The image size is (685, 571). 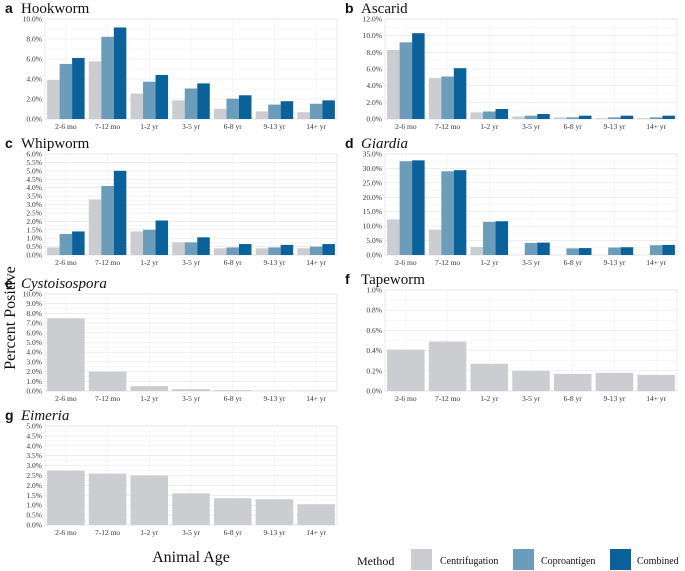 I want to click on x-axis-title: Animal Age, so click(x=191, y=557).